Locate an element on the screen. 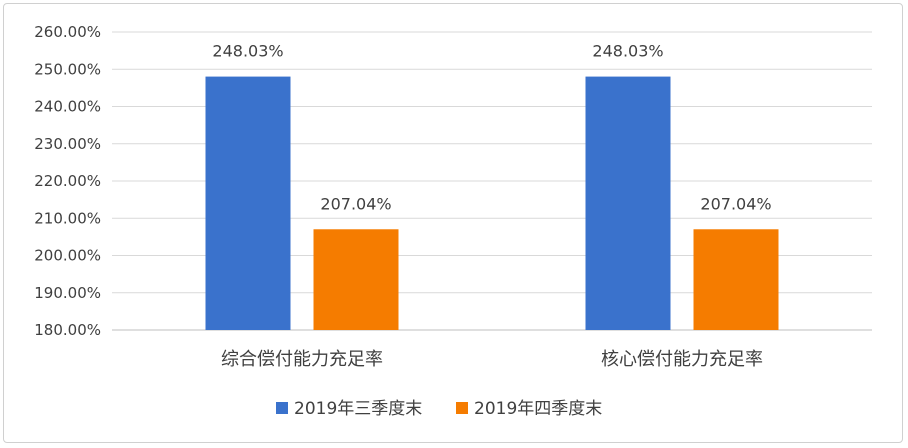 This screenshot has width=908, height=448. legend-label: 2019年三季度末 is located at coordinates (358, 409).